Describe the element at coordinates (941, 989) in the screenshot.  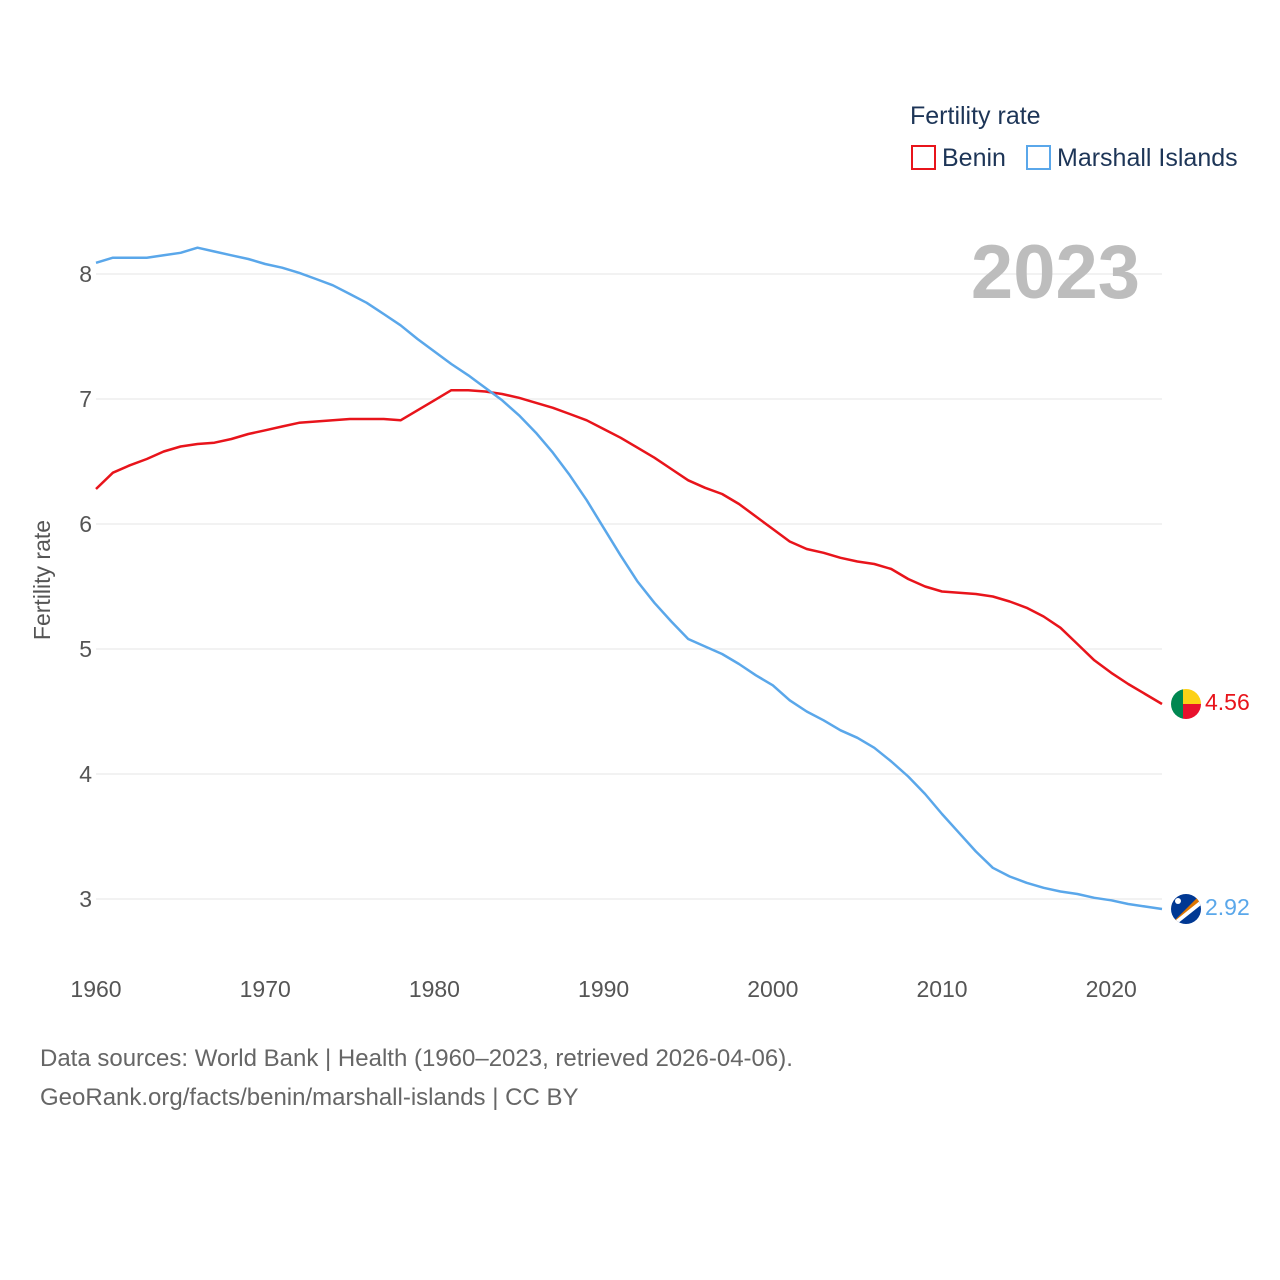
I see `x-tick-label: 2010` at that location.